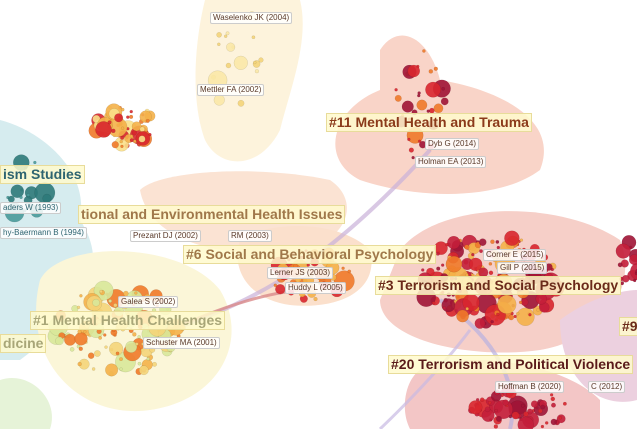 The height and width of the screenshot is (429, 637). What do you see at coordinates (429, 122) in the screenshot?
I see `cluster-label-11: #11 Mental Health and Trauma` at bounding box center [429, 122].